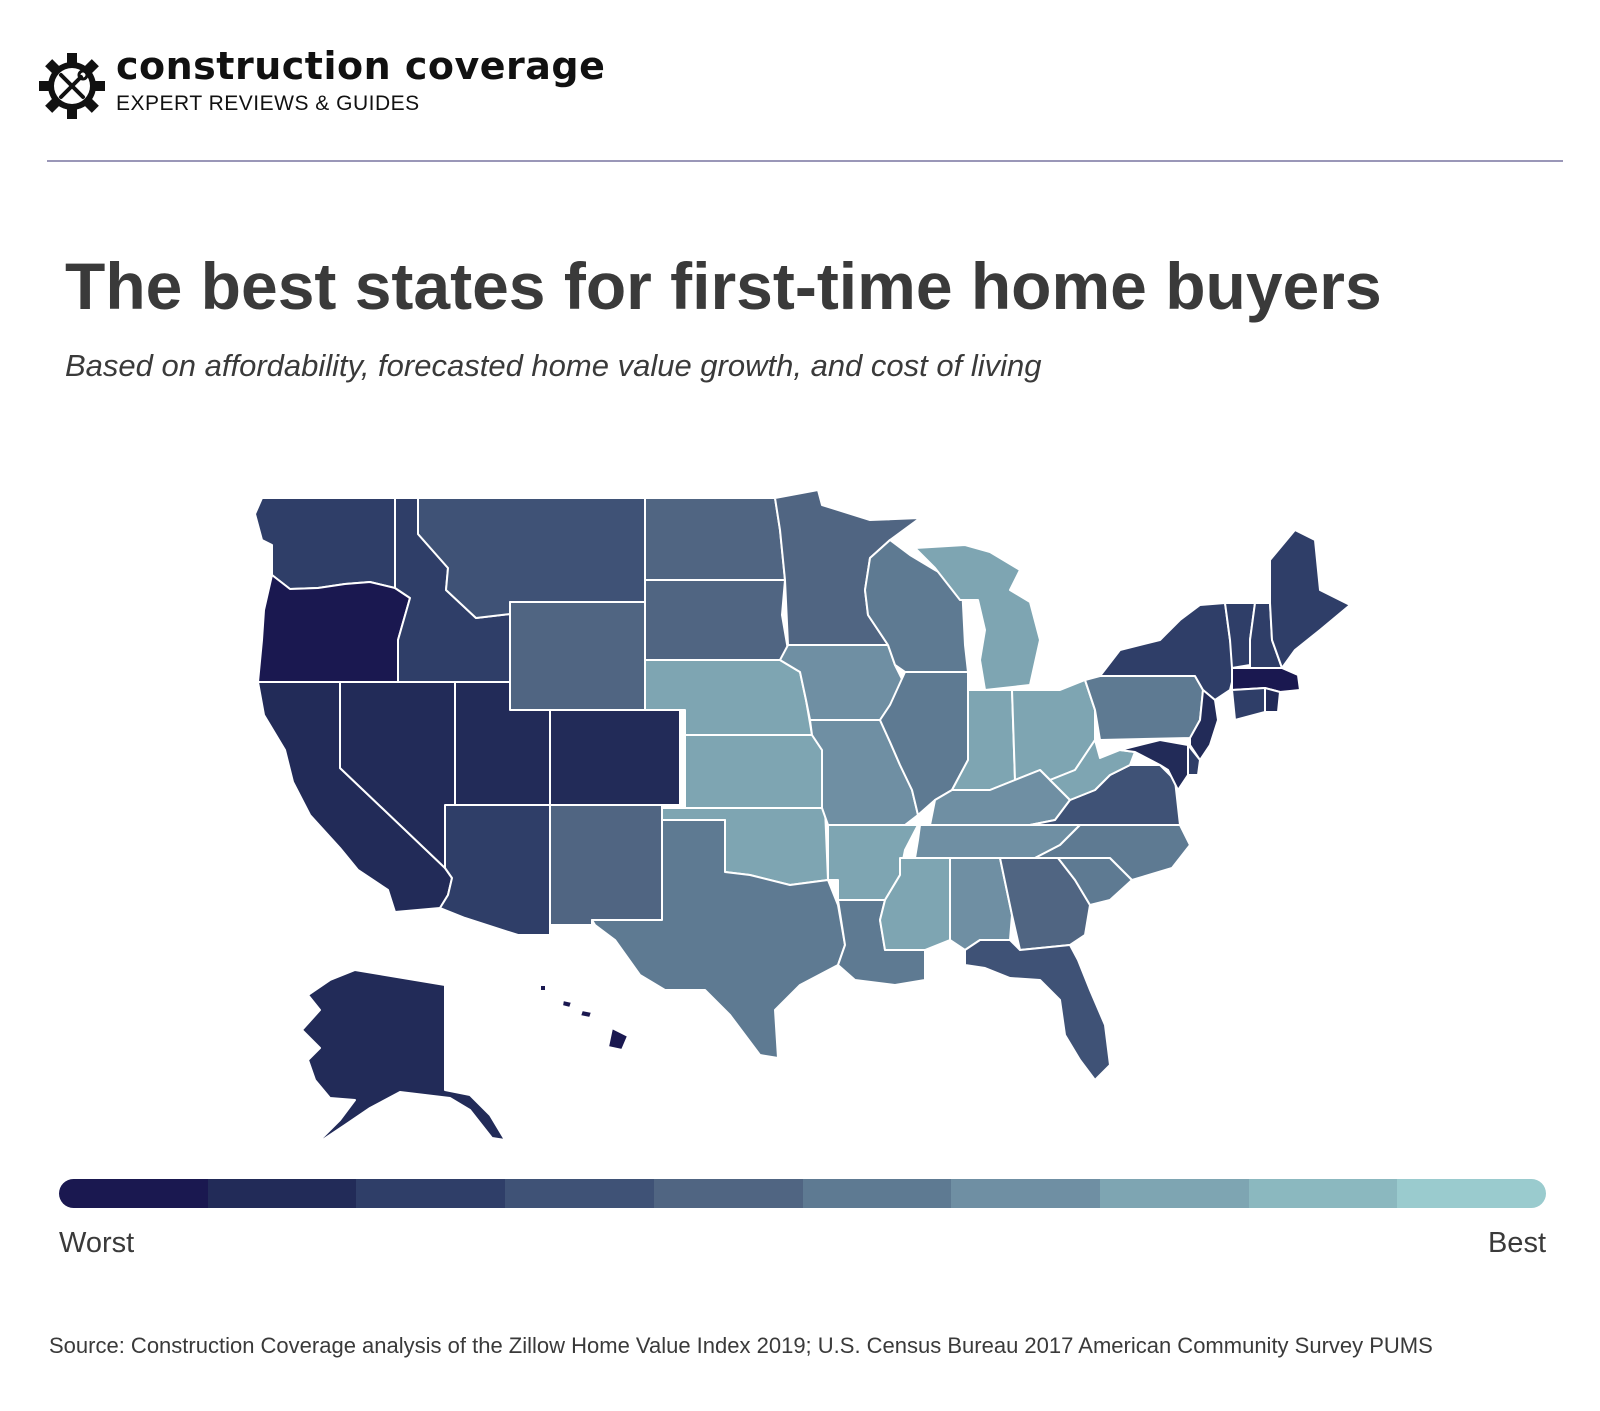 Image resolution: width=1600 pixels, height=1411 pixels. What do you see at coordinates (615, 757) in the screenshot?
I see `state-CO` at bounding box center [615, 757].